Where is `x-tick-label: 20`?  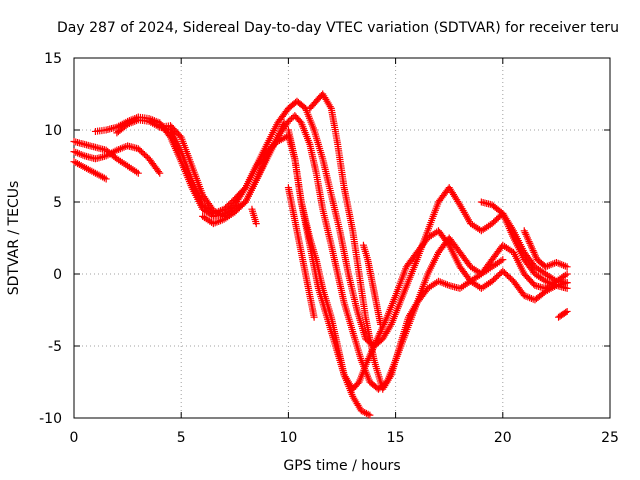
x-tick-label: 20 is located at coordinates (503, 438).